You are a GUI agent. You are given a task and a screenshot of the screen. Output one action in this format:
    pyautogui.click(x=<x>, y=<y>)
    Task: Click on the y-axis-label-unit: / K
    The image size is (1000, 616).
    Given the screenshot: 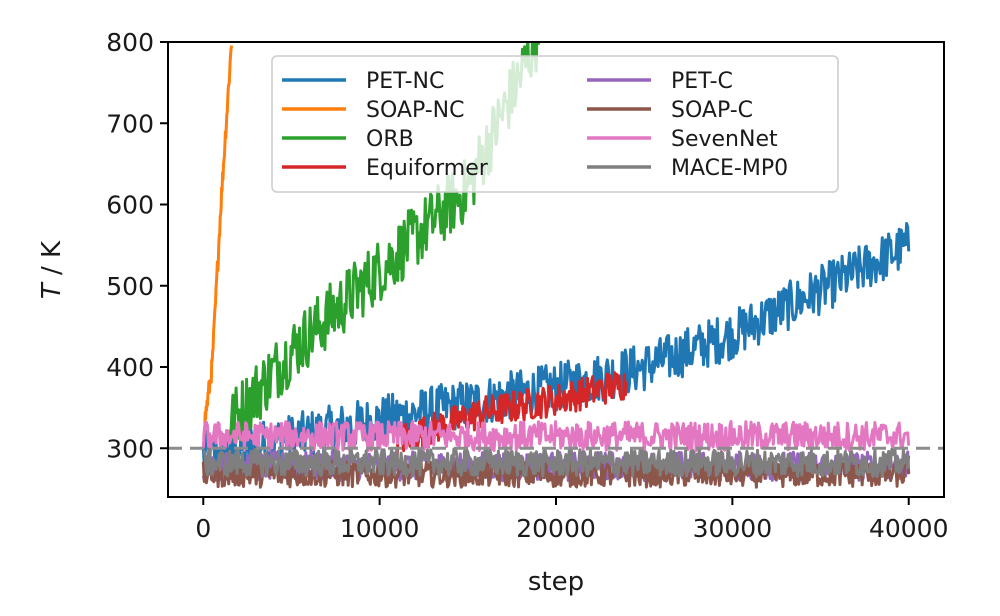 What is the action you would take?
    pyautogui.click(x=52, y=261)
    